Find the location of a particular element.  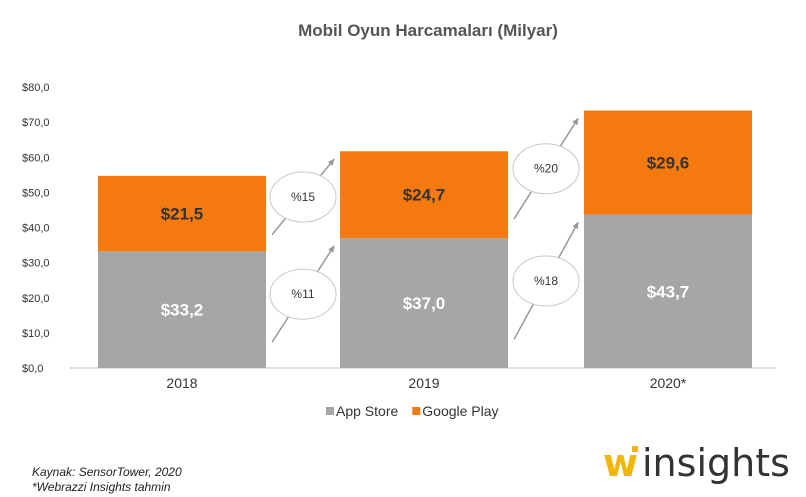

x-axis-labels: 2018 2019 2020* is located at coordinates (426, 383).